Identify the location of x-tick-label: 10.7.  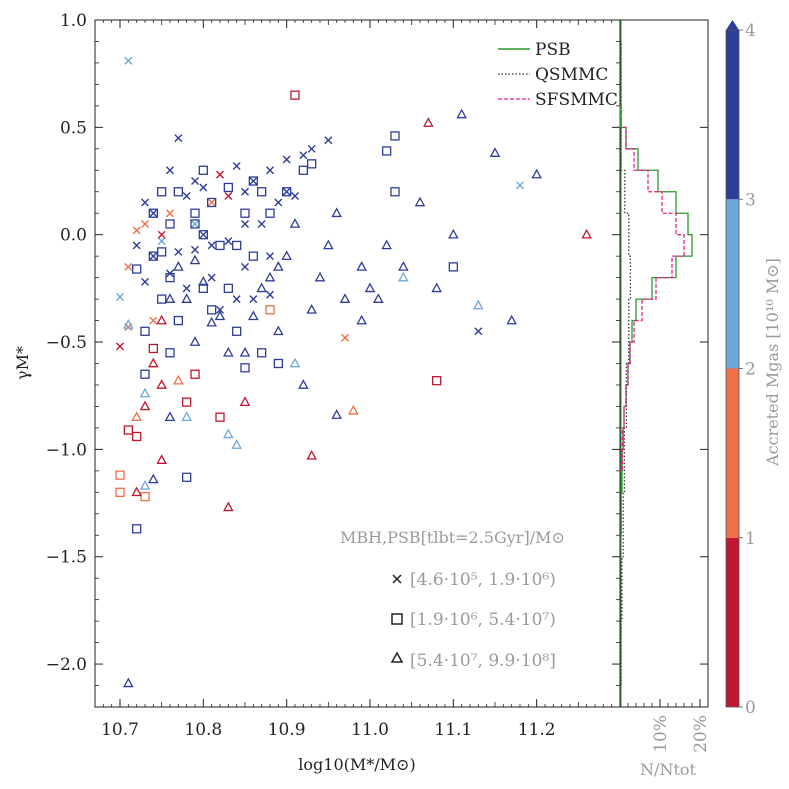
(120, 730).